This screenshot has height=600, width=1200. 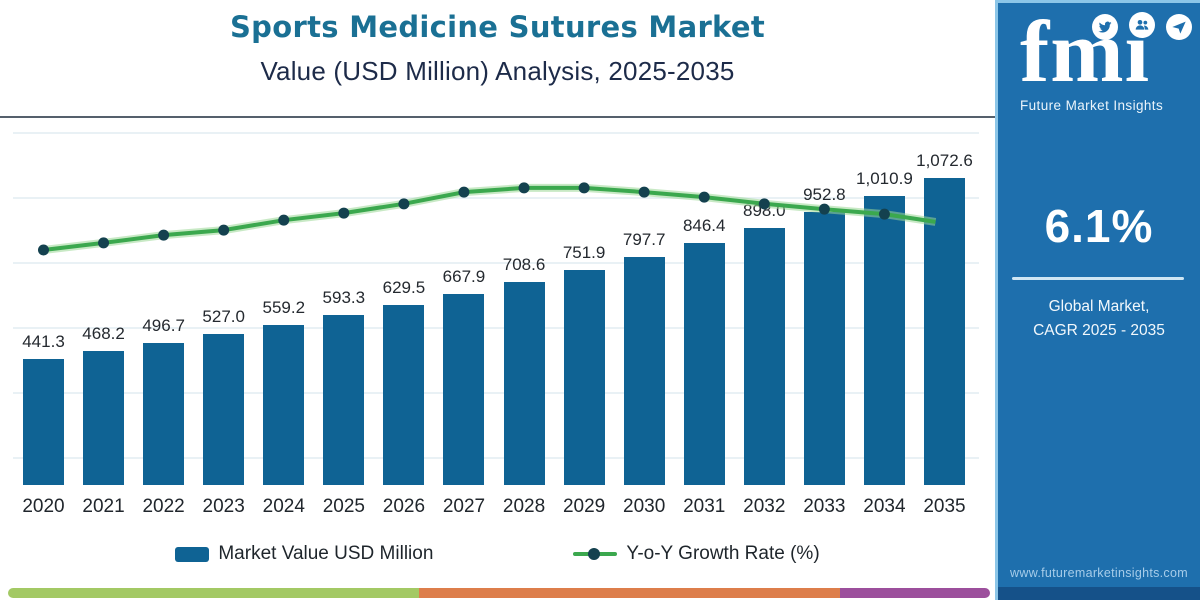 What do you see at coordinates (1105, 27) in the screenshot?
I see `bird-icon` at bounding box center [1105, 27].